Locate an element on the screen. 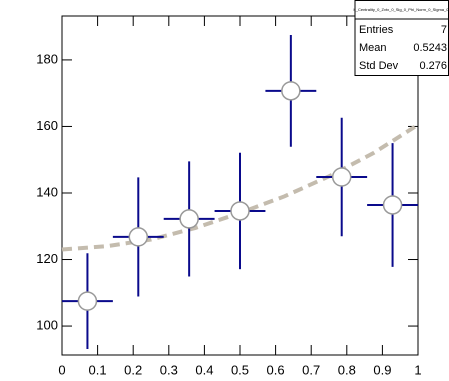  x-tick-label: 0.8 is located at coordinates (347, 369).